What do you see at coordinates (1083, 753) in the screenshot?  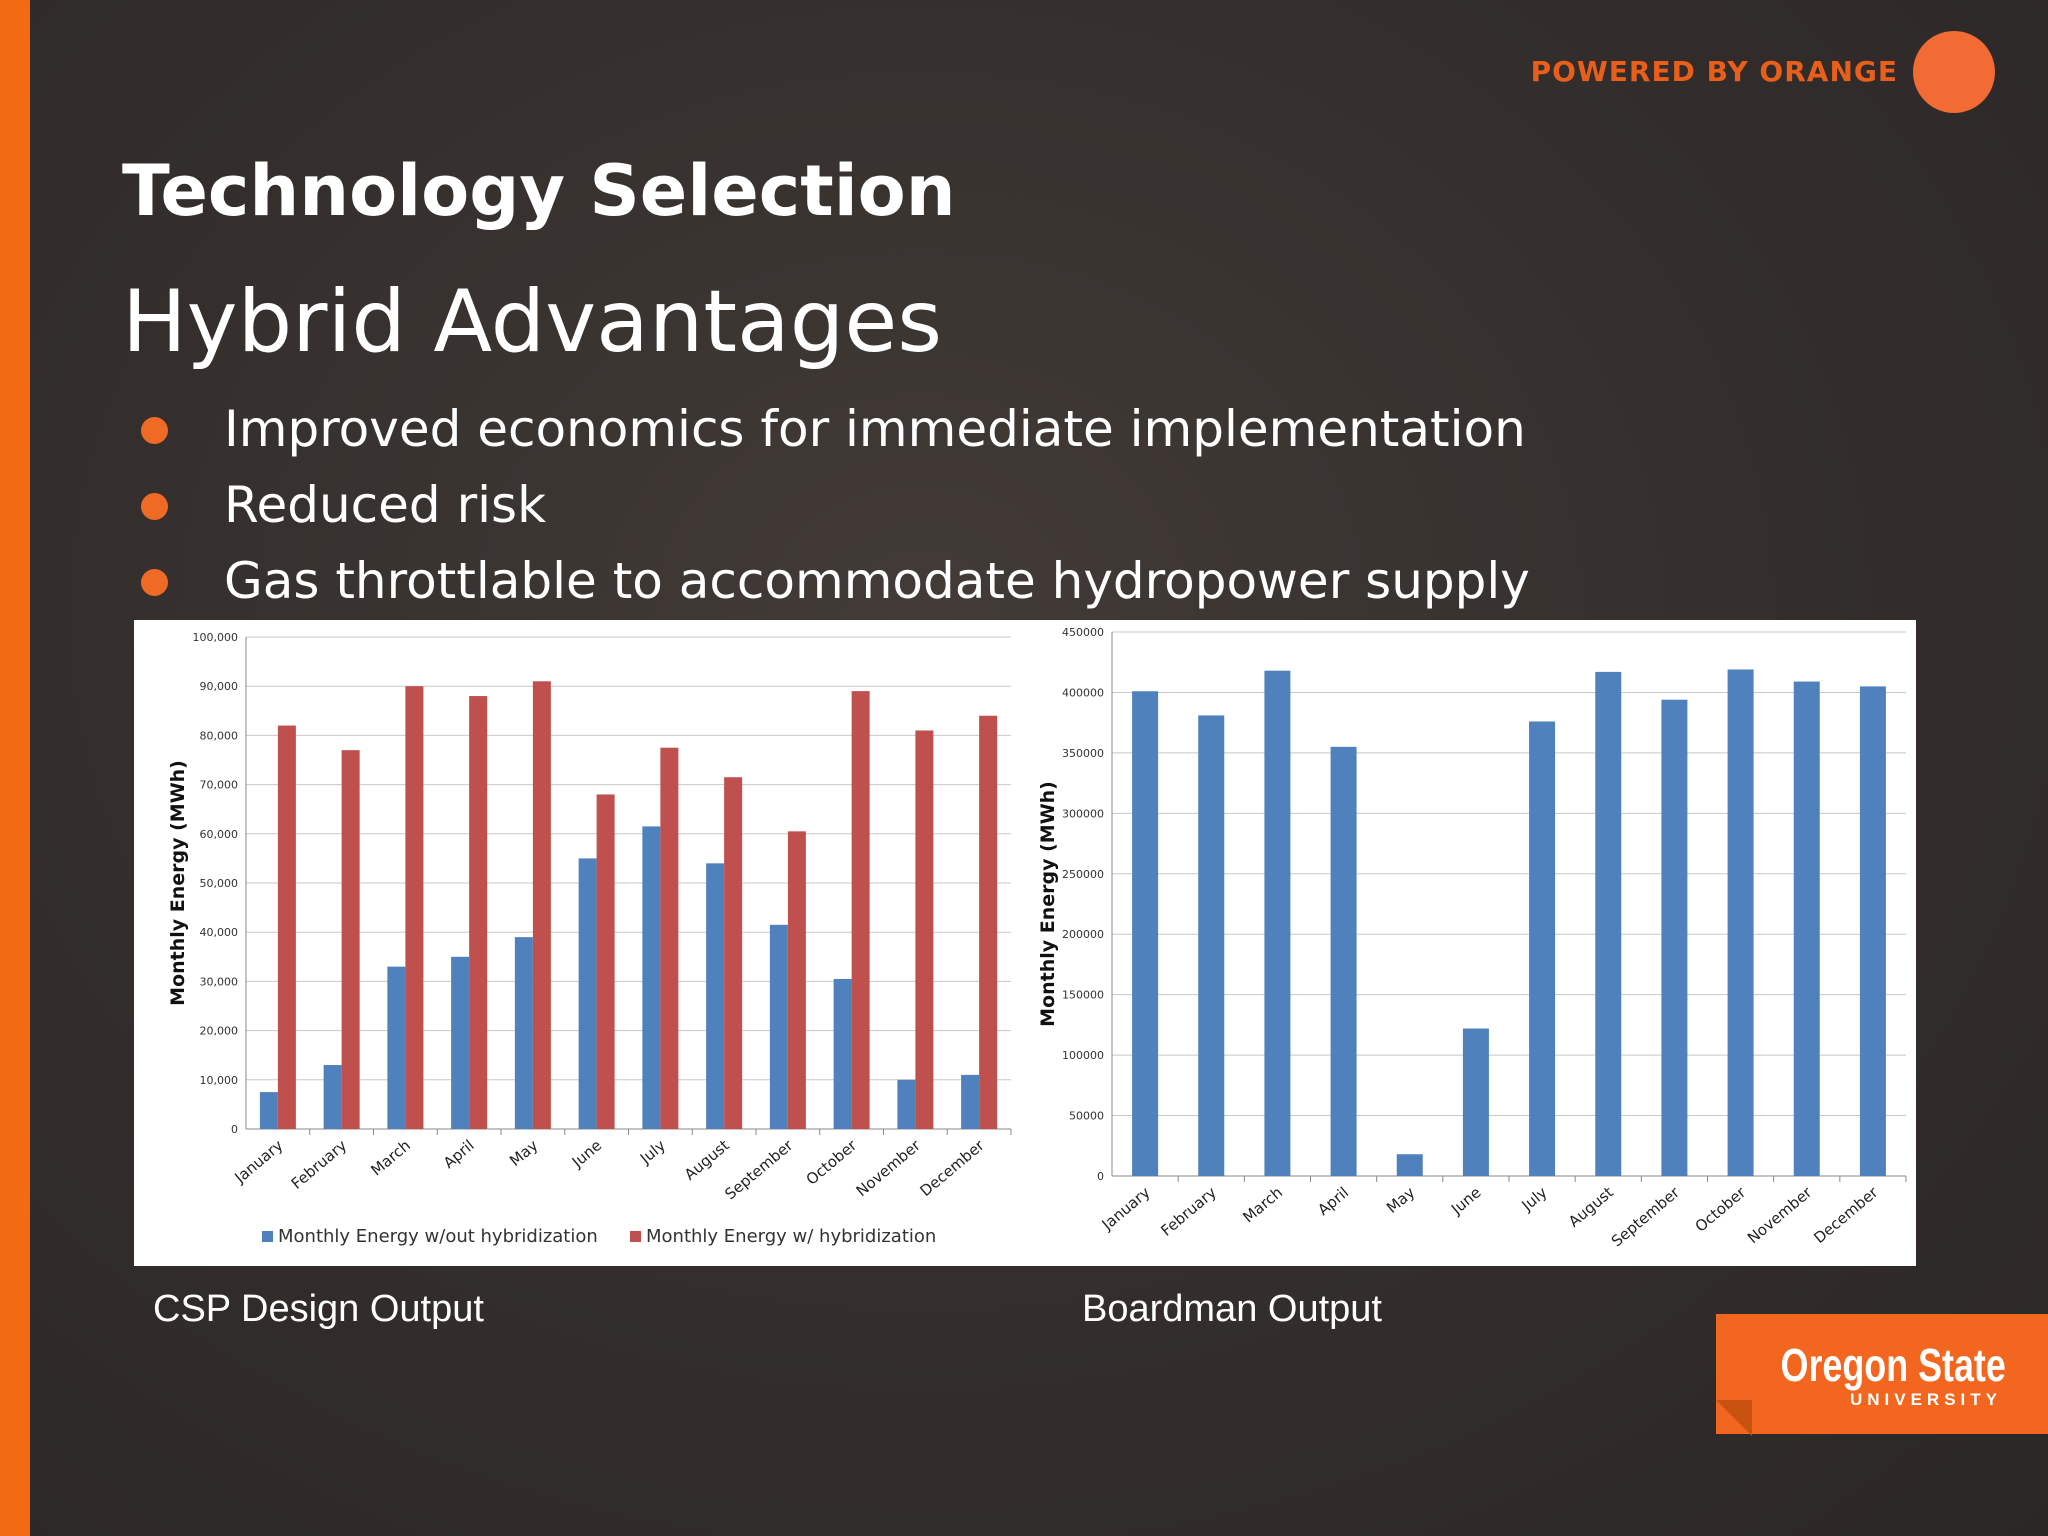 I see `y-tick-label: 350000` at bounding box center [1083, 753].